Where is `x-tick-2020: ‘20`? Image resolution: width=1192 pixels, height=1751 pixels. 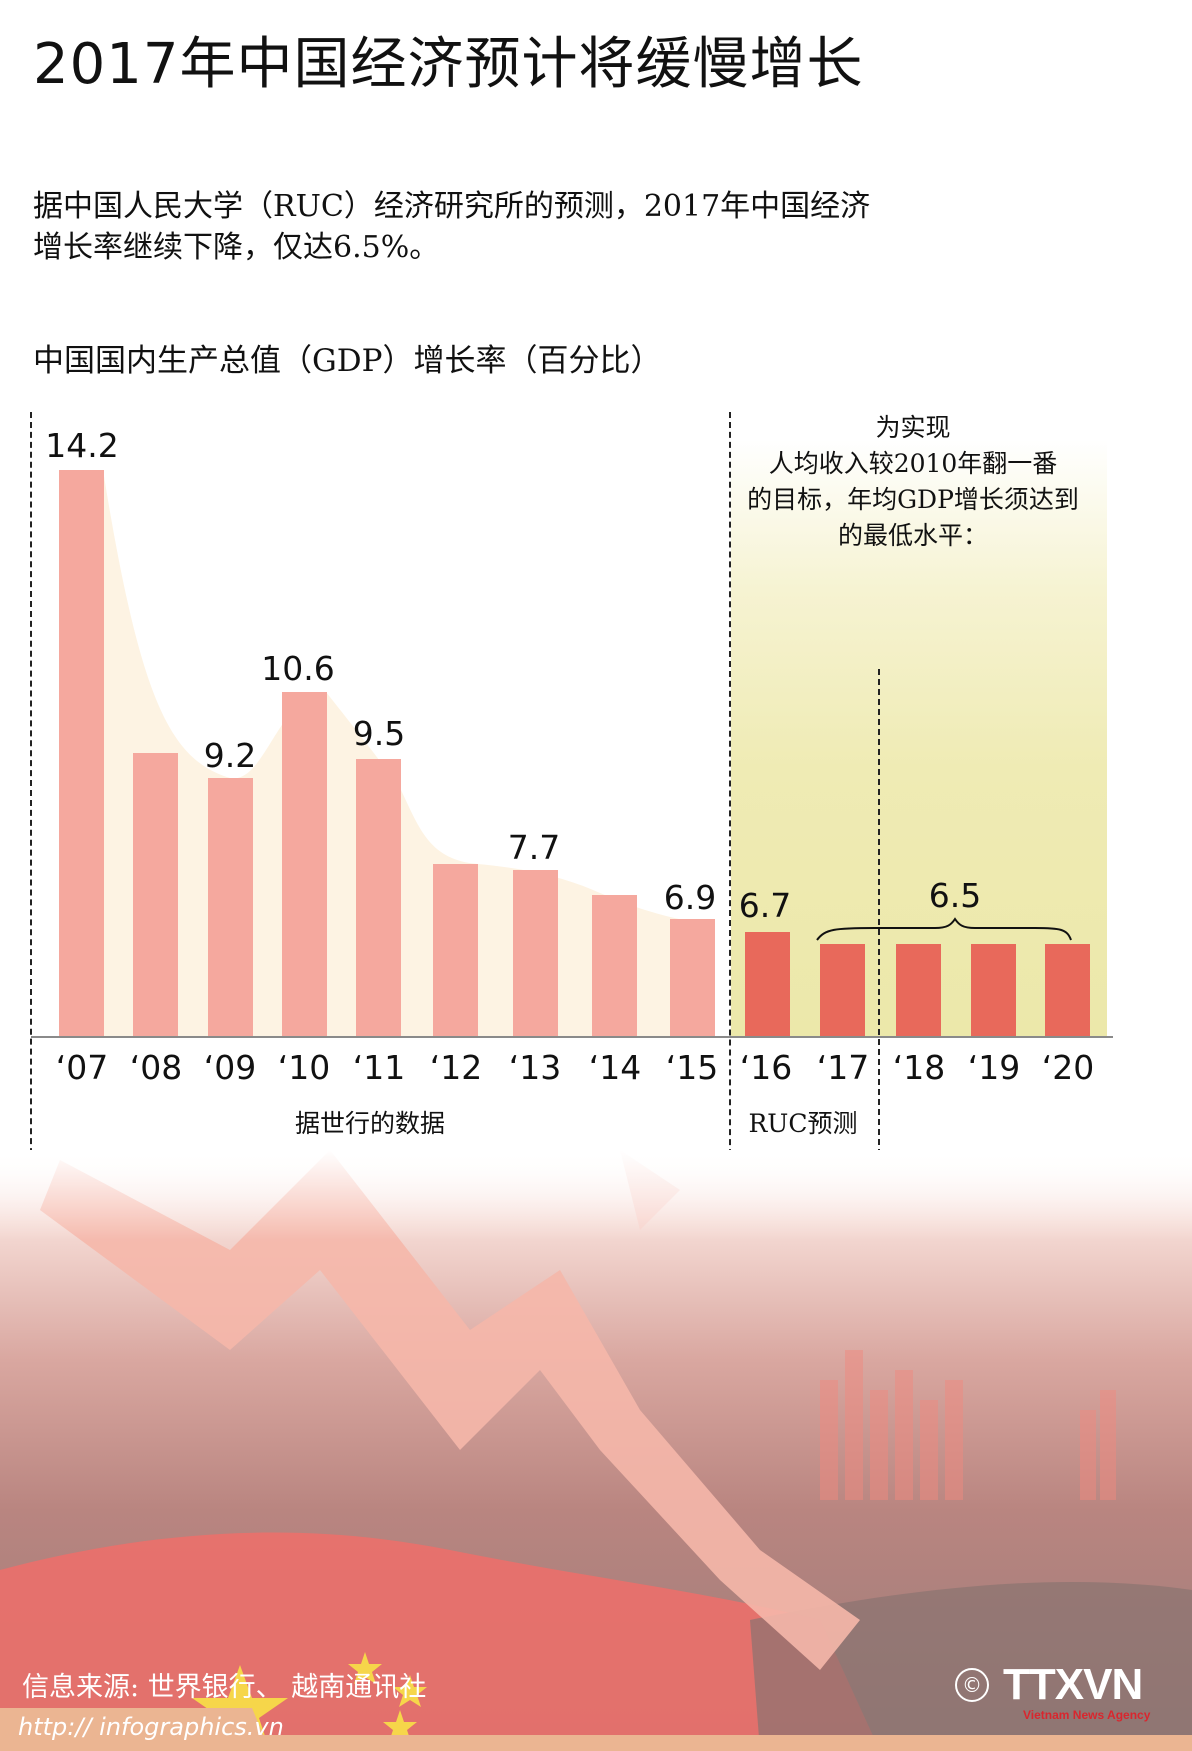 x-tick-2020: ‘20 is located at coordinates (1068, 1067).